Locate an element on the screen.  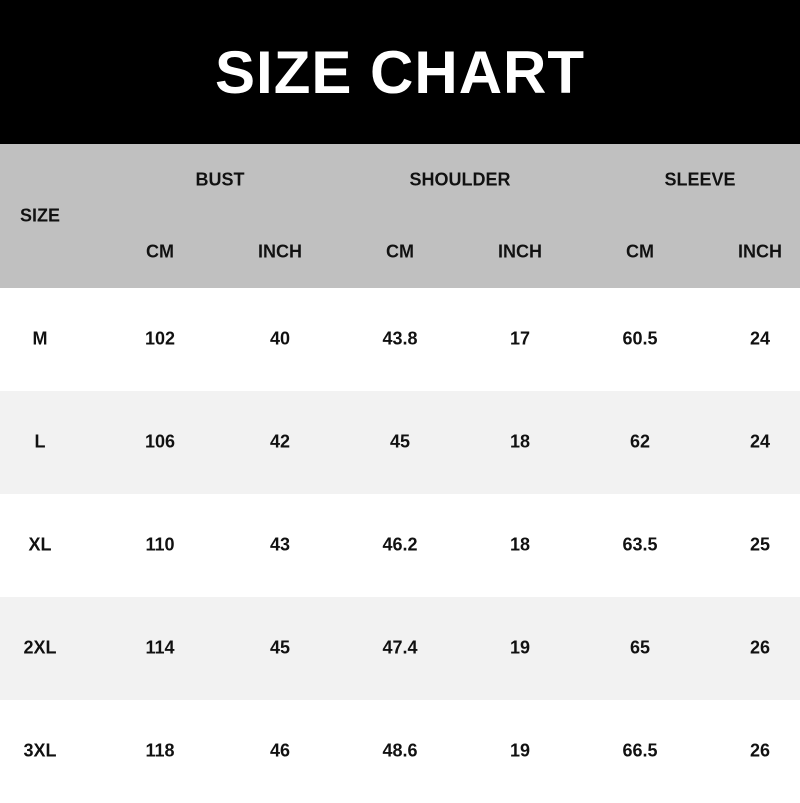
value-cell: 102 is located at coordinates (160, 338).